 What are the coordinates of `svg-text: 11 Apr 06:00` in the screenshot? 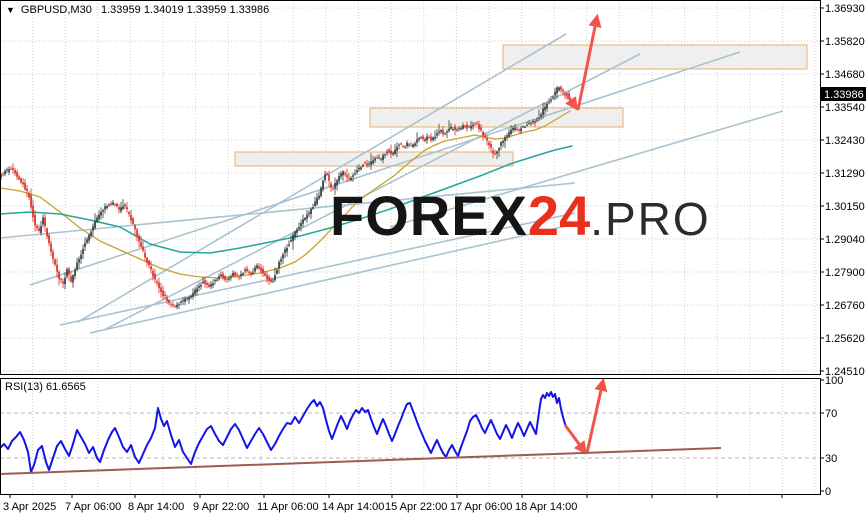 It's located at (288, 507).